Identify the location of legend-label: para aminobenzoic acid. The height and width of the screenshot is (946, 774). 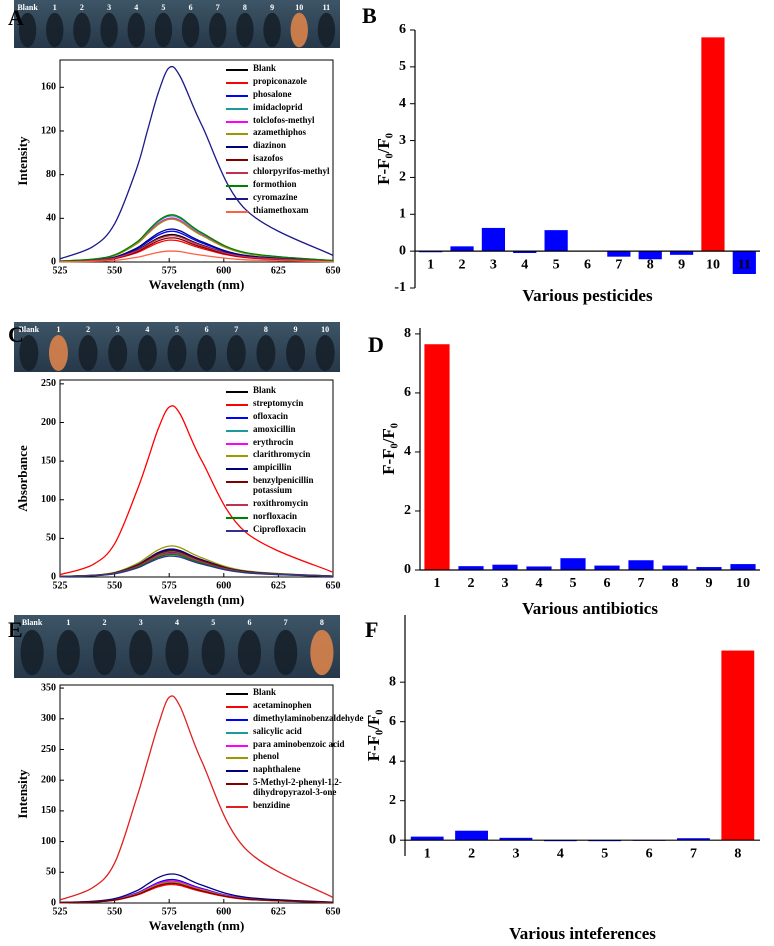
(299, 743).